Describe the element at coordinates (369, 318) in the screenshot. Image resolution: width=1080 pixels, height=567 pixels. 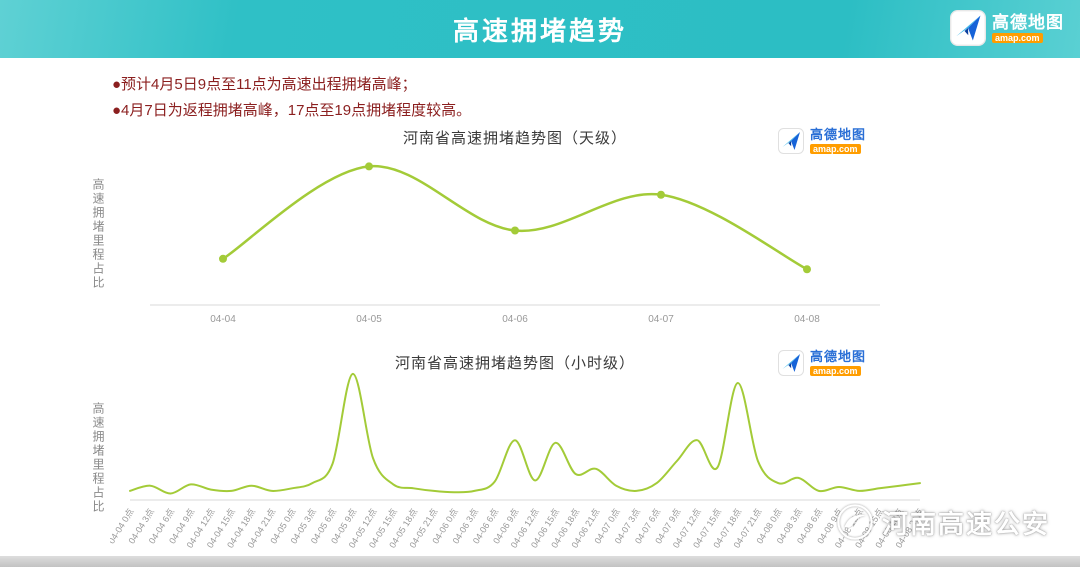
I see `x-axis-tick-label: 04-05` at that location.